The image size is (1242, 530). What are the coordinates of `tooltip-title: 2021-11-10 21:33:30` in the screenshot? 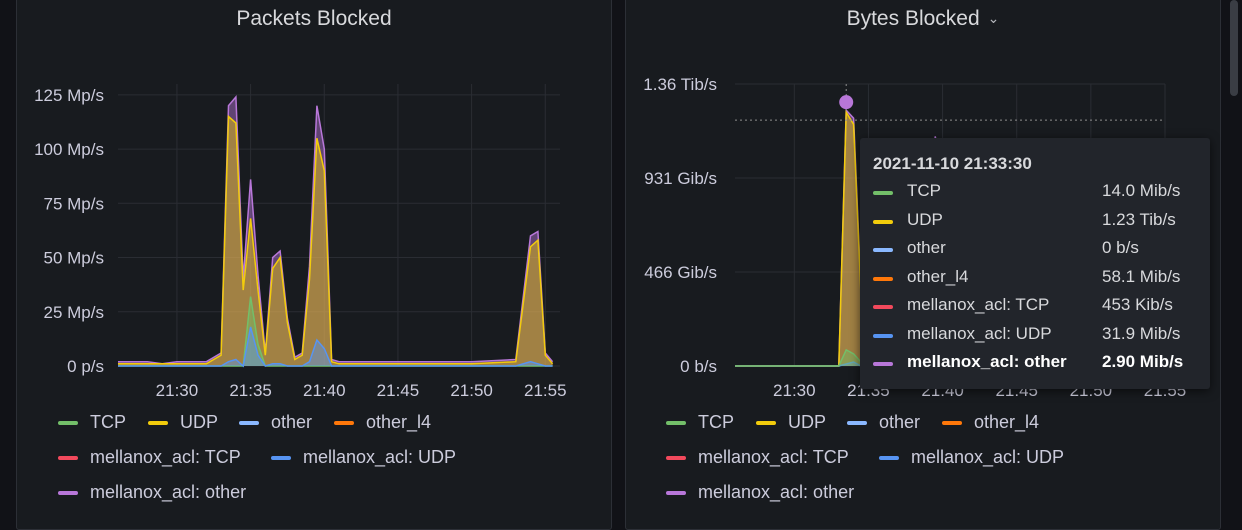 It's located at (952, 163).